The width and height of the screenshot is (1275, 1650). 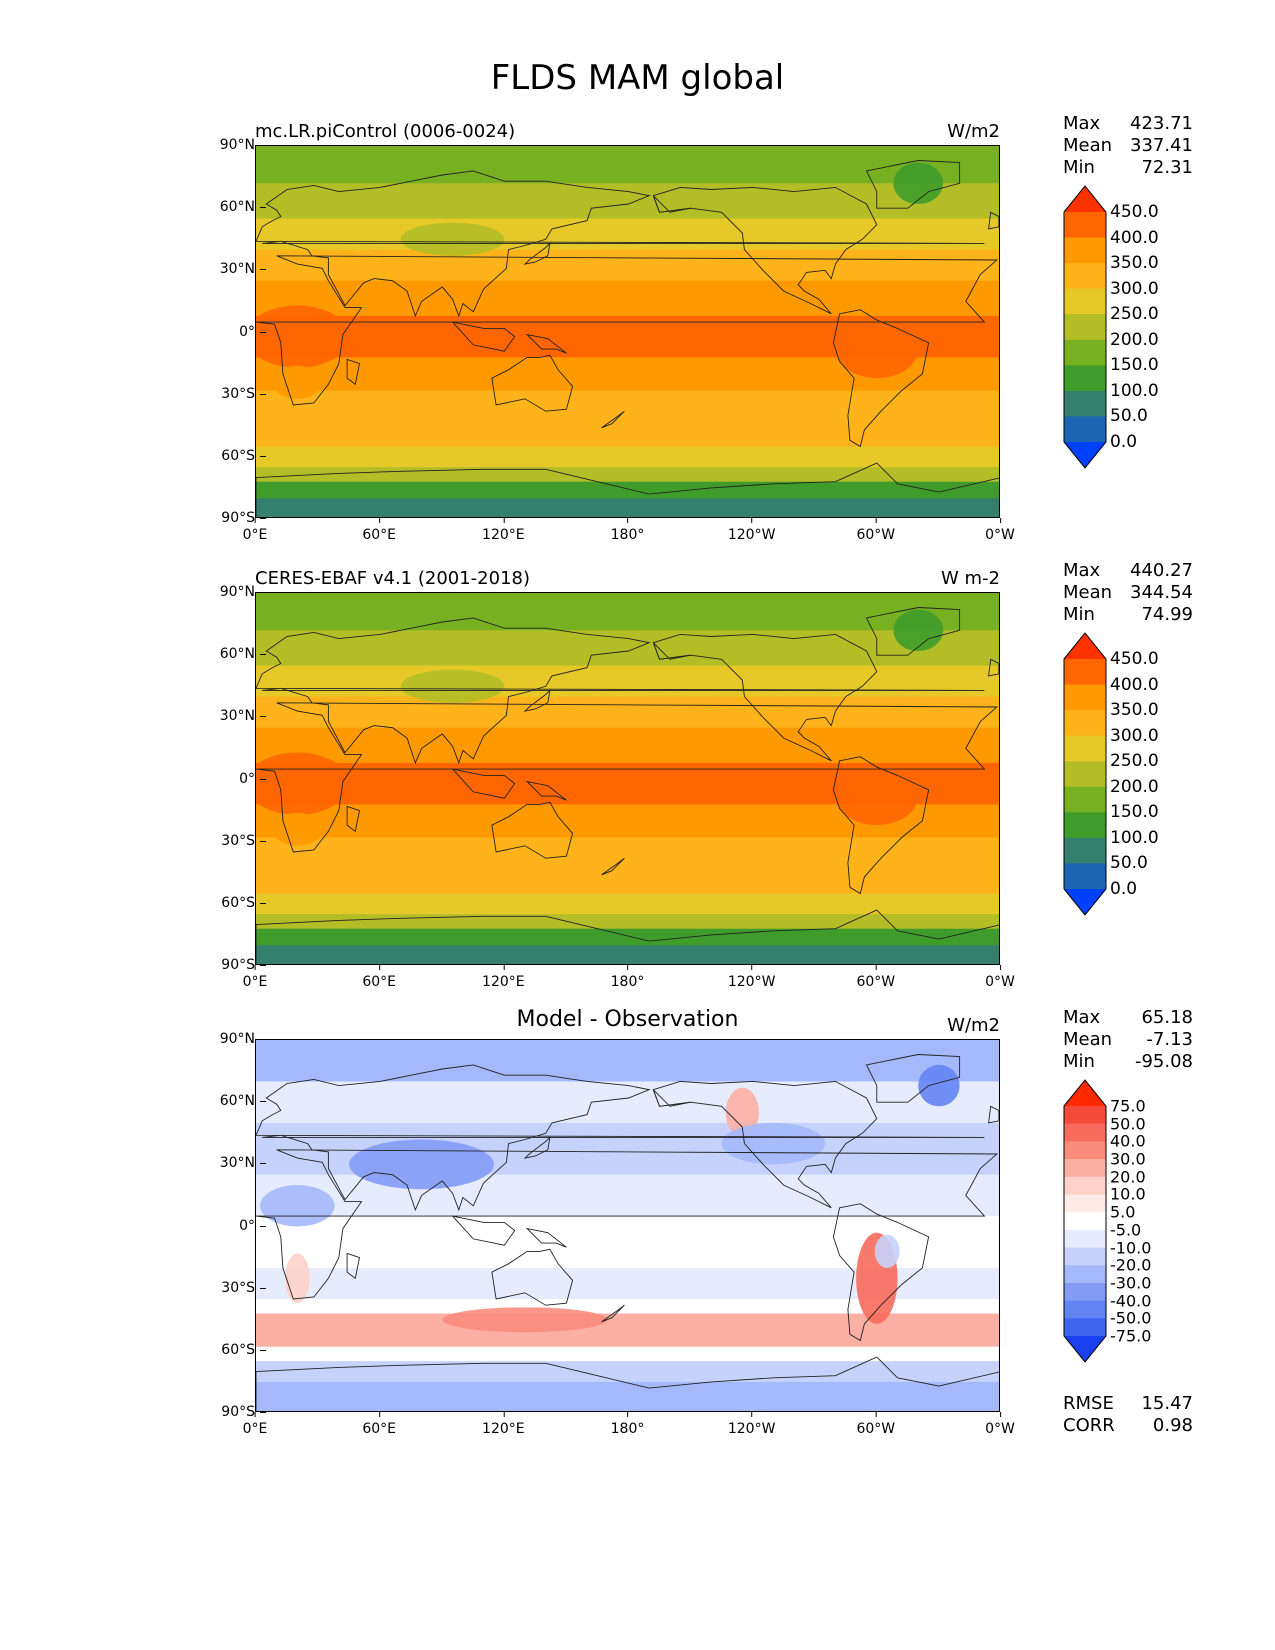 What do you see at coordinates (379, 1424) in the screenshot?
I see `lon-tick-label: 60°E` at bounding box center [379, 1424].